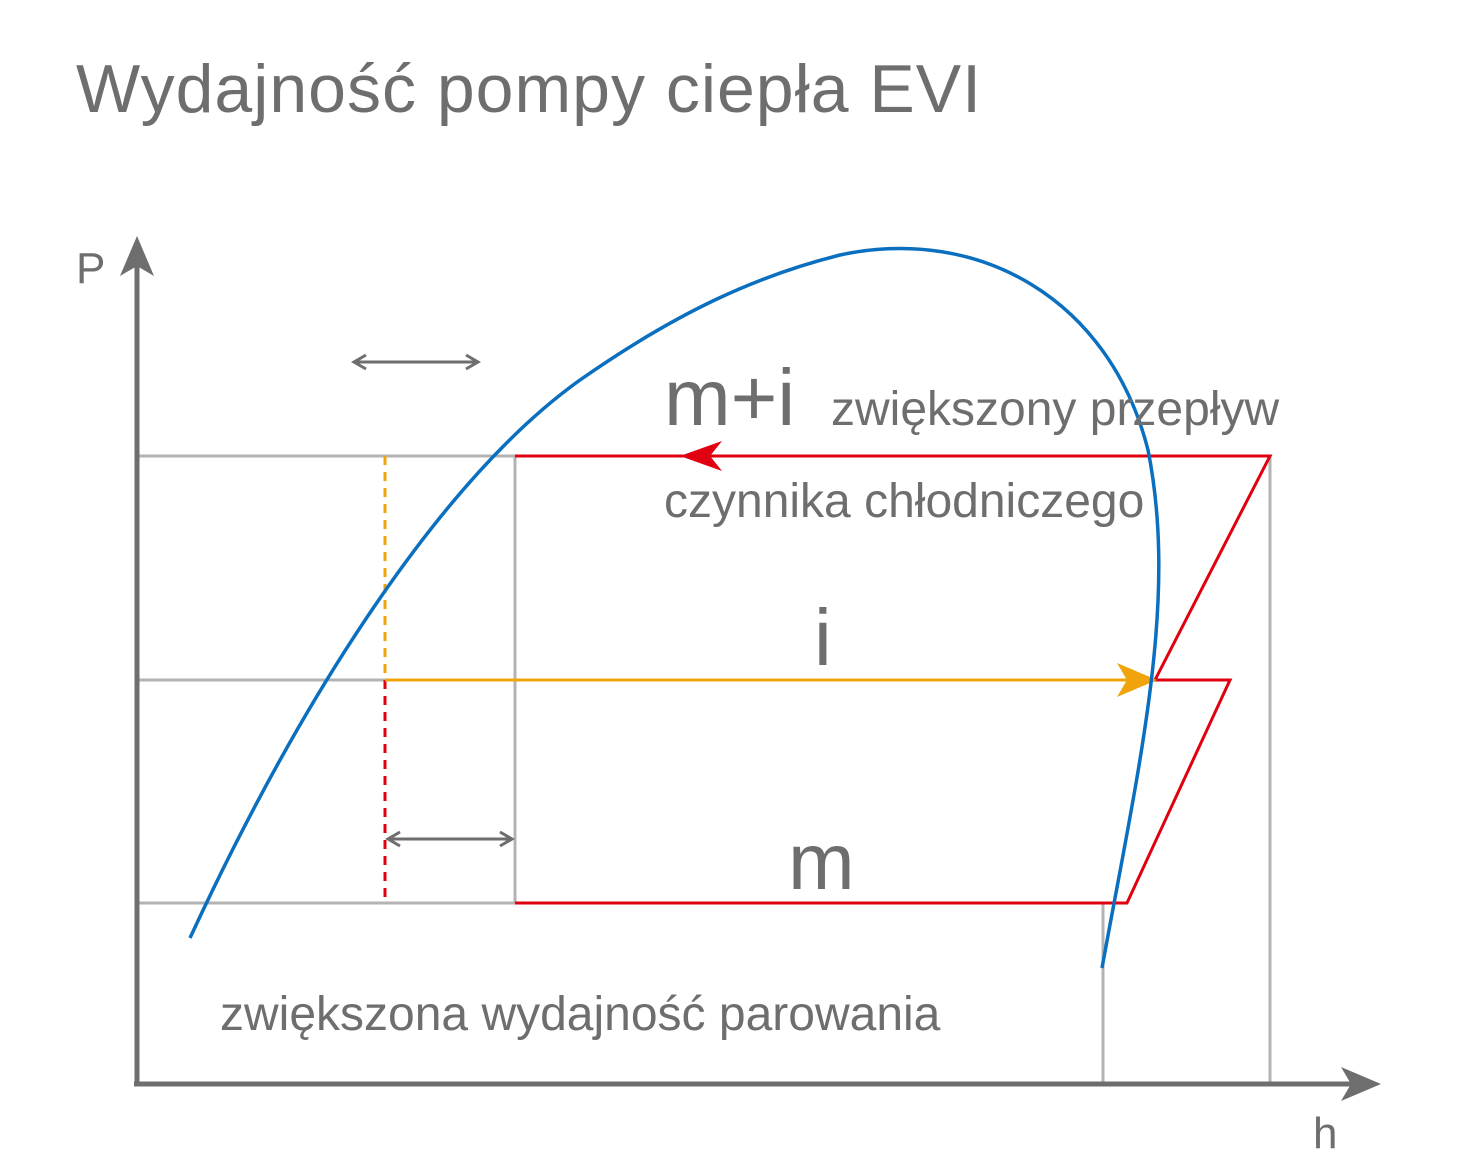 The width and height of the screenshot is (1467, 1175). Describe the element at coordinates (90, 268) in the screenshot. I see `y-axis-label: P` at that location.